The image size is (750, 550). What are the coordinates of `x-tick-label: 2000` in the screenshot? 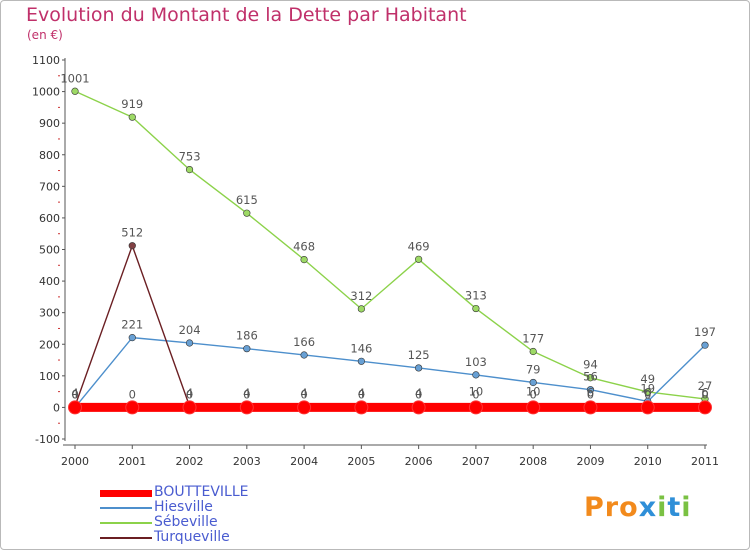 It's located at (75, 461).